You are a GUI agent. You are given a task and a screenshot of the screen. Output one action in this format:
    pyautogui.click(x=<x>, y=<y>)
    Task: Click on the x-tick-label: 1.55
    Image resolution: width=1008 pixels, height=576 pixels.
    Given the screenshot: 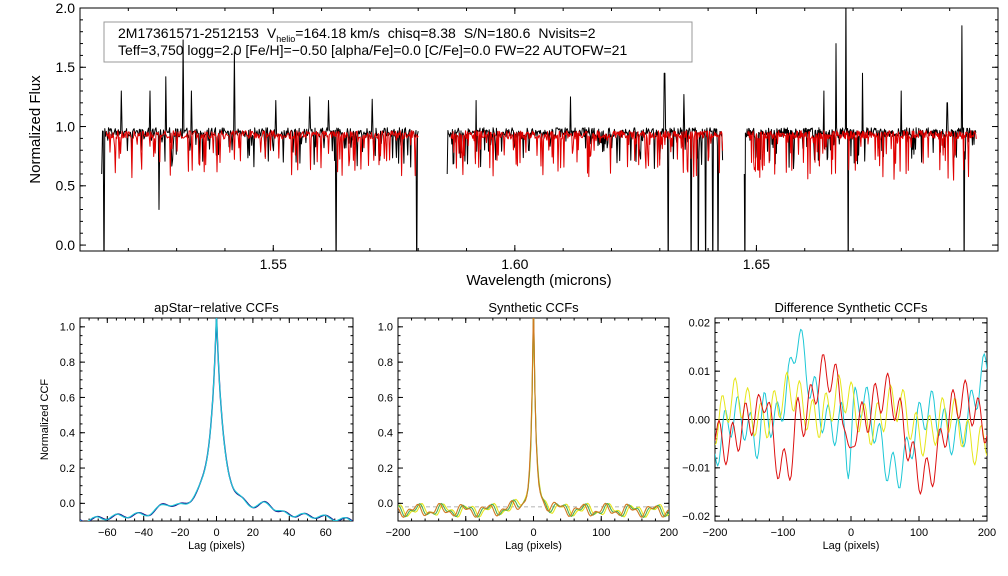 What is the action you would take?
    pyautogui.click(x=273, y=264)
    